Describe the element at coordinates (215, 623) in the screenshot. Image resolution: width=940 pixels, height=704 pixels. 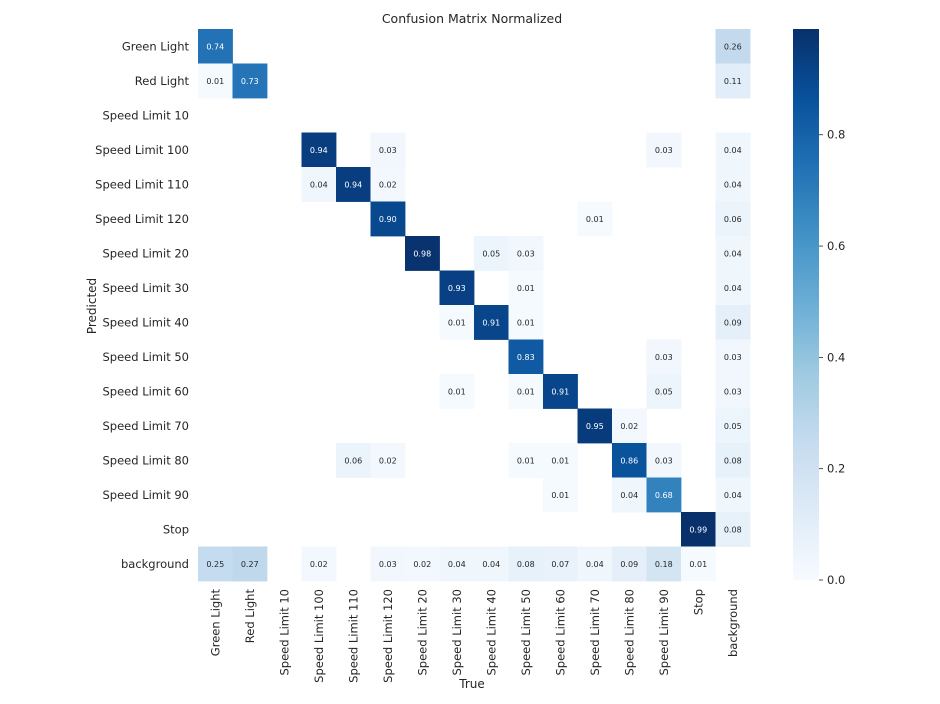
I see `x-tick-label: Green Light` at that location.